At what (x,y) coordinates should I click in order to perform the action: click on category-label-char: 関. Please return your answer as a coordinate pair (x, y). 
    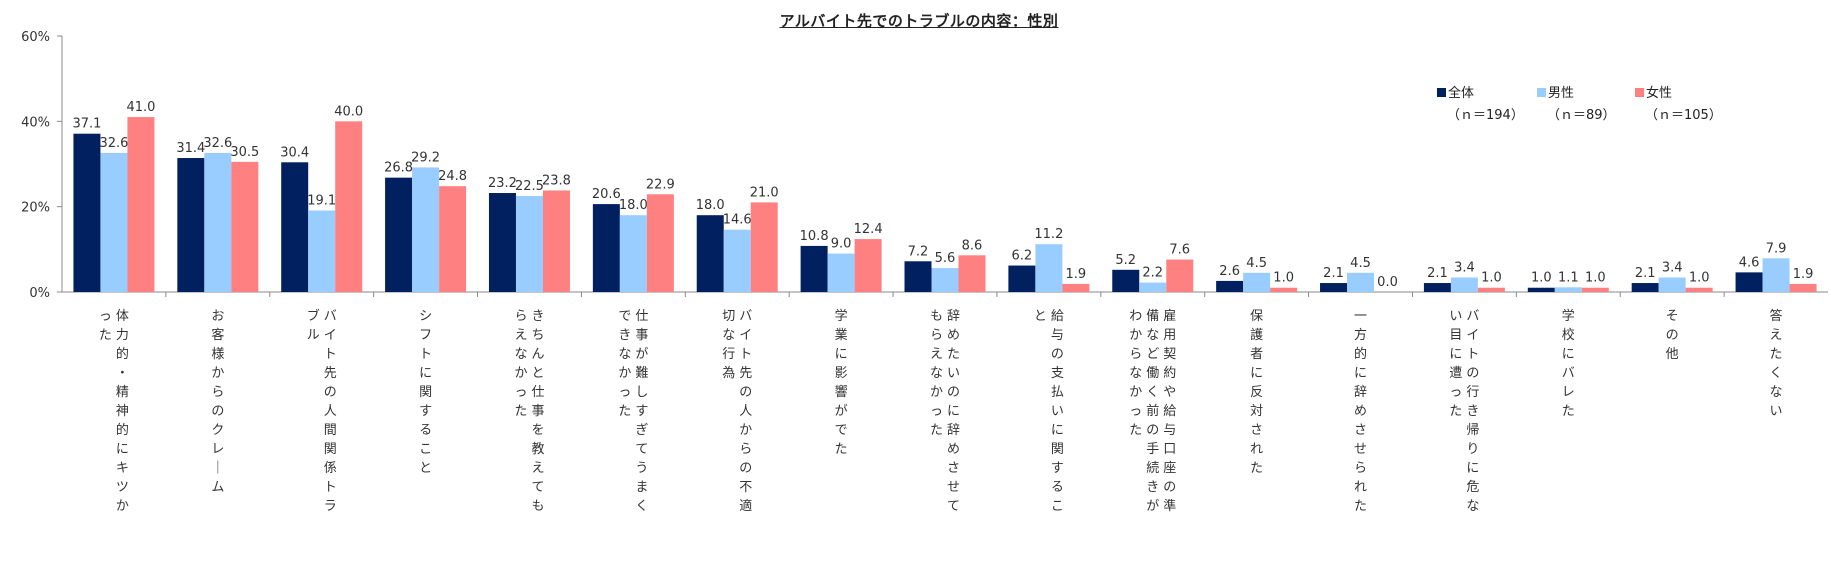
    Looking at the image, I should click on (425, 392).